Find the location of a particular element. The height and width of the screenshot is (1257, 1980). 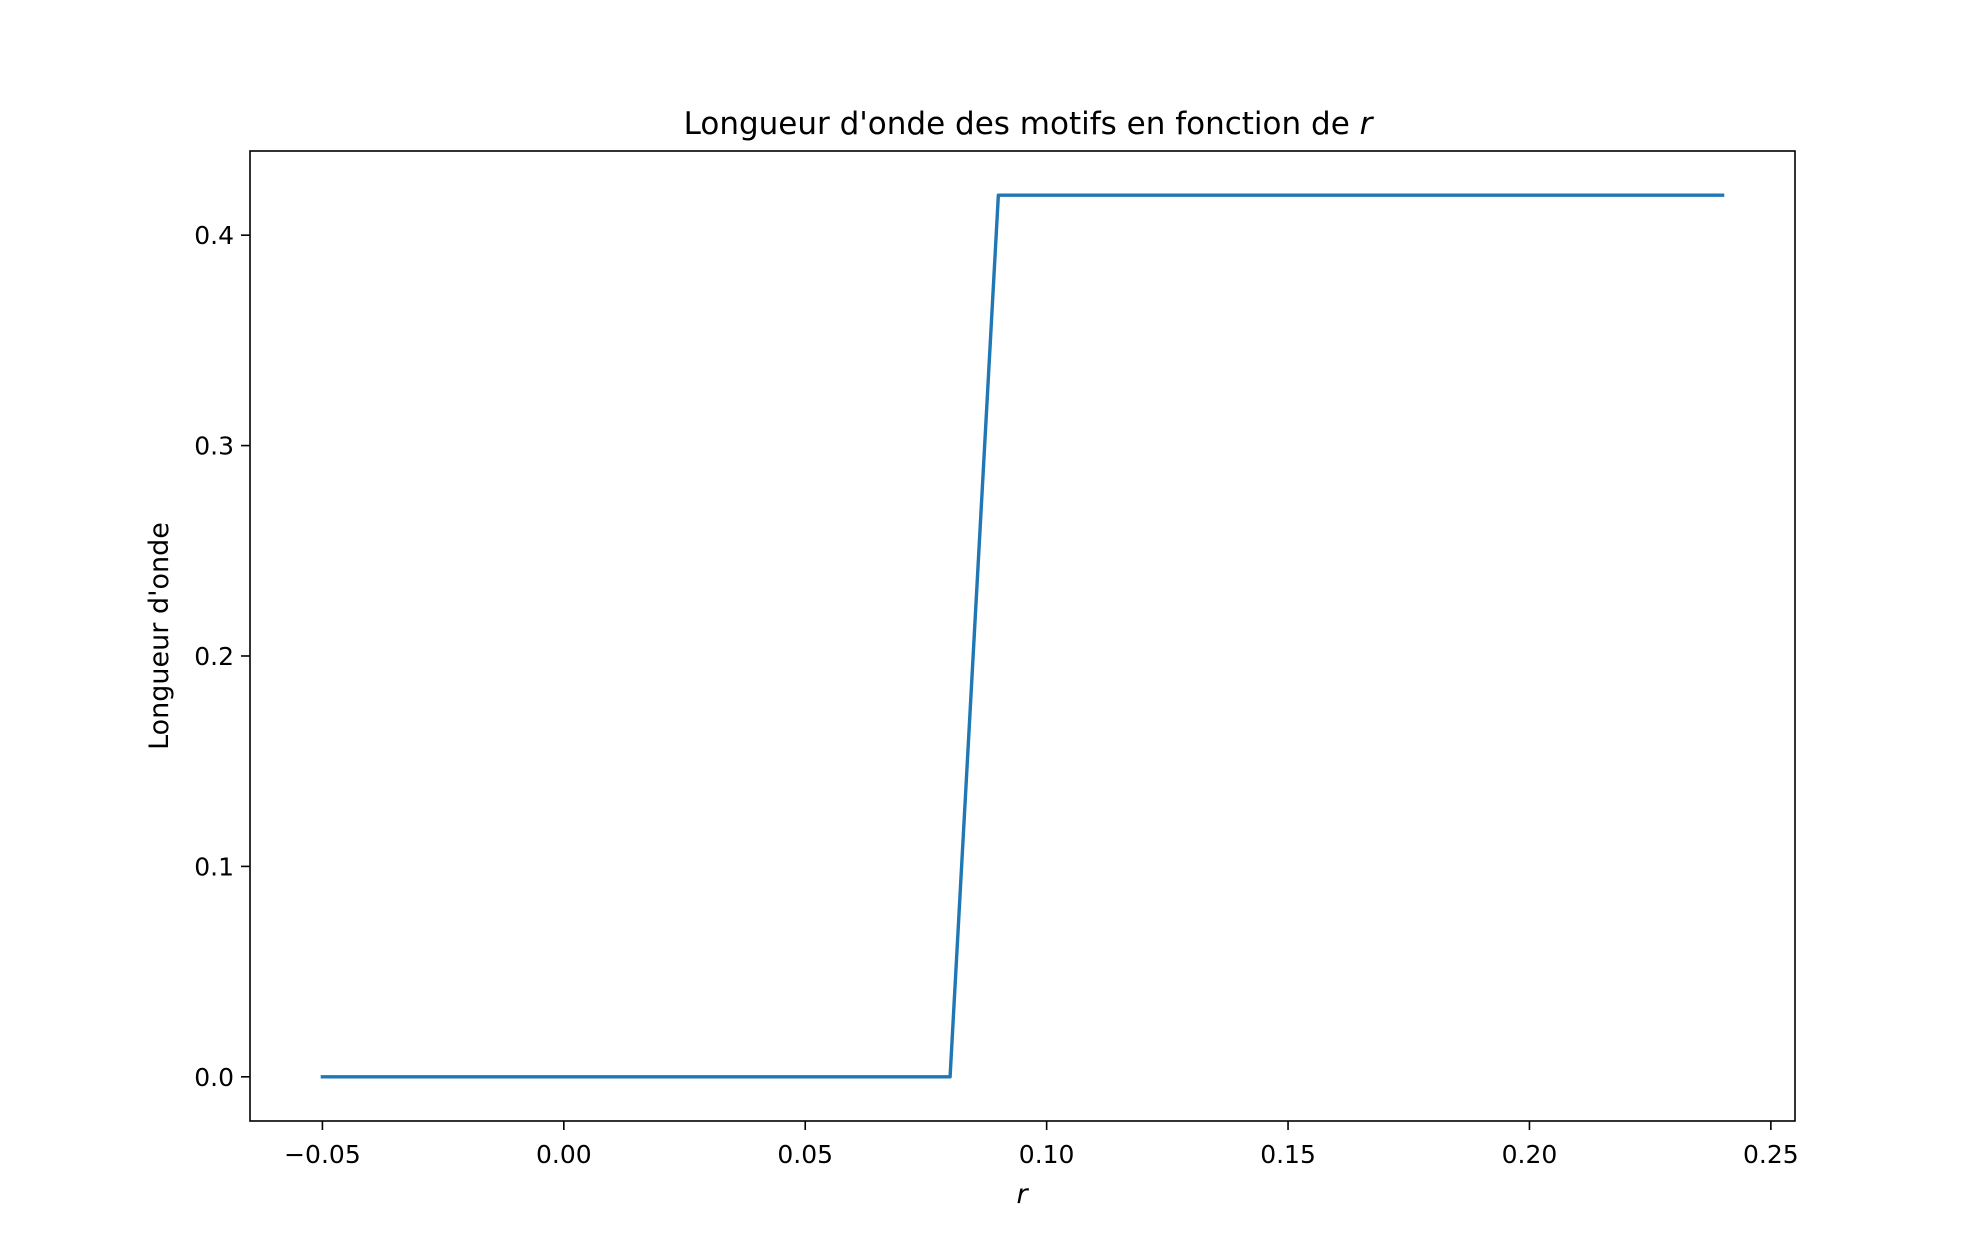

y-axis-ticks: 0.0 0.1 0.2 0.3 0.4 is located at coordinates (222, 656).